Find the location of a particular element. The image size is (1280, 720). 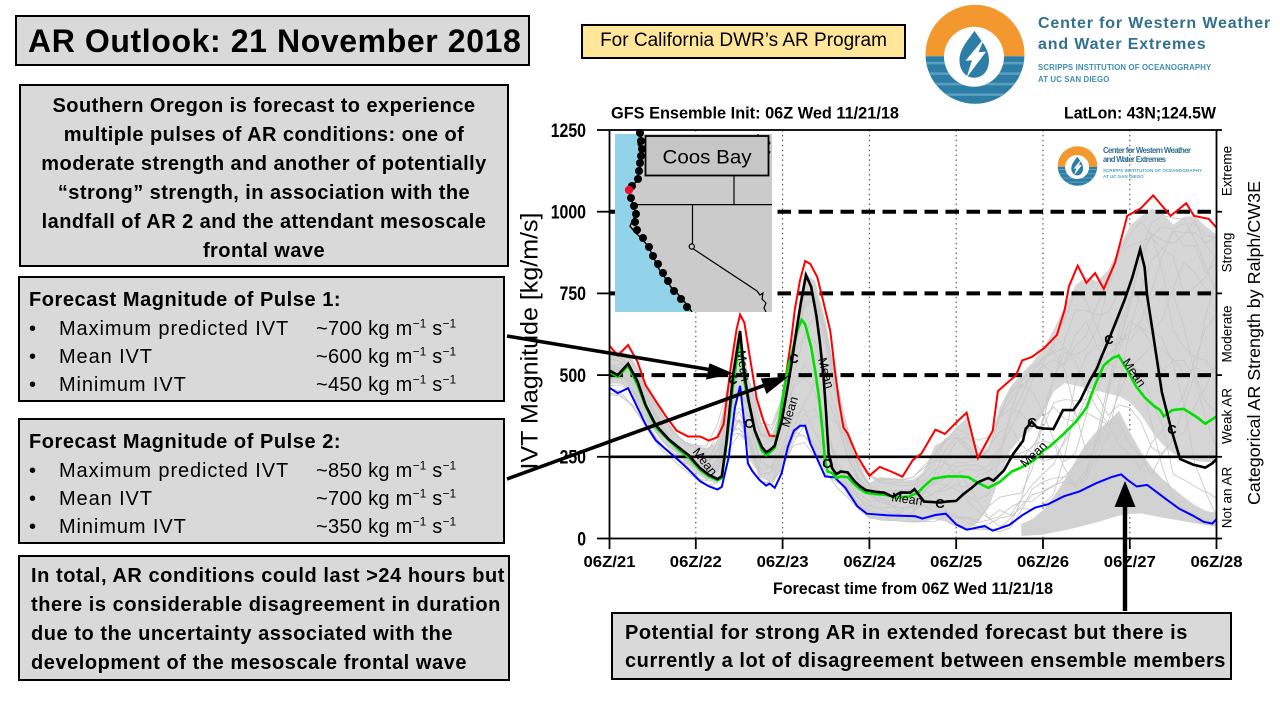

svg-text:SCRIPPS INSTITUTION OF OCEANOG: SCRIPPS INSTITUTION OF OCEANOGRAPHY is located at coordinates (1152, 170).